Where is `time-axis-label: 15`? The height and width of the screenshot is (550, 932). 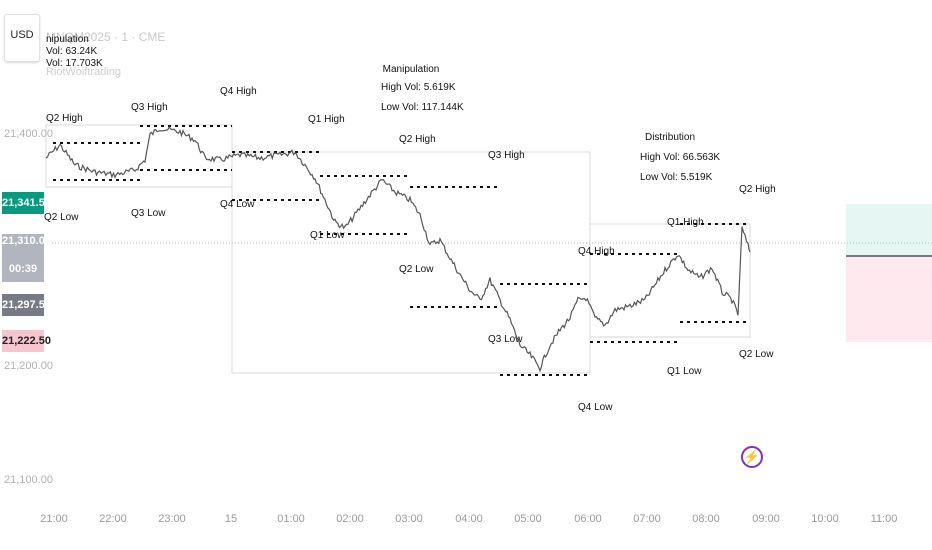 time-axis-label: 15 is located at coordinates (231, 519).